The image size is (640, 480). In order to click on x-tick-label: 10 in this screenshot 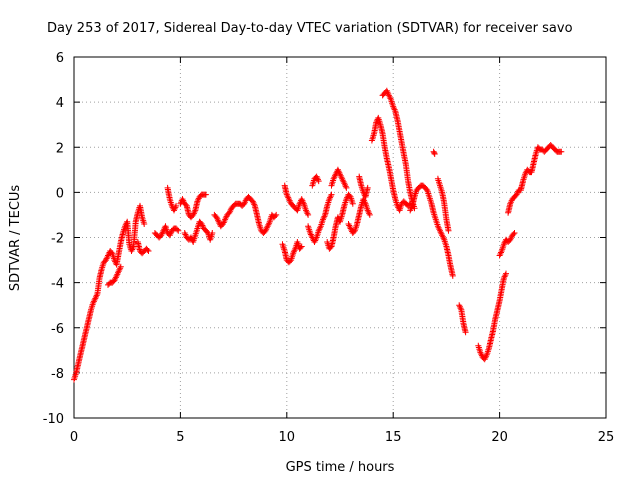, I will do `click(287, 437)`.